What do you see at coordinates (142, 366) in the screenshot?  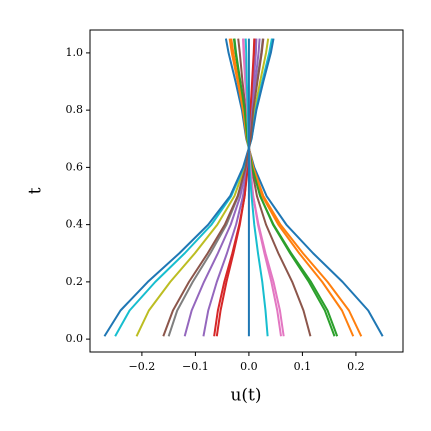 I see `x-tick-label: −0.2` at bounding box center [142, 366].